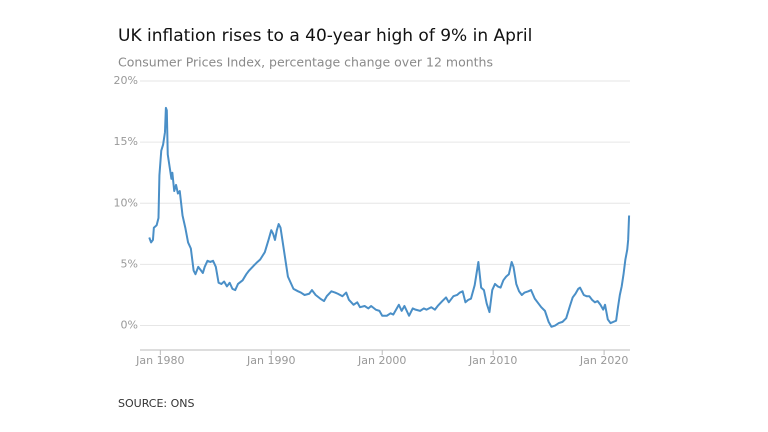 The width and height of the screenshot is (768, 432). I want to click on source: SOURCE: ONS, so click(156, 403).